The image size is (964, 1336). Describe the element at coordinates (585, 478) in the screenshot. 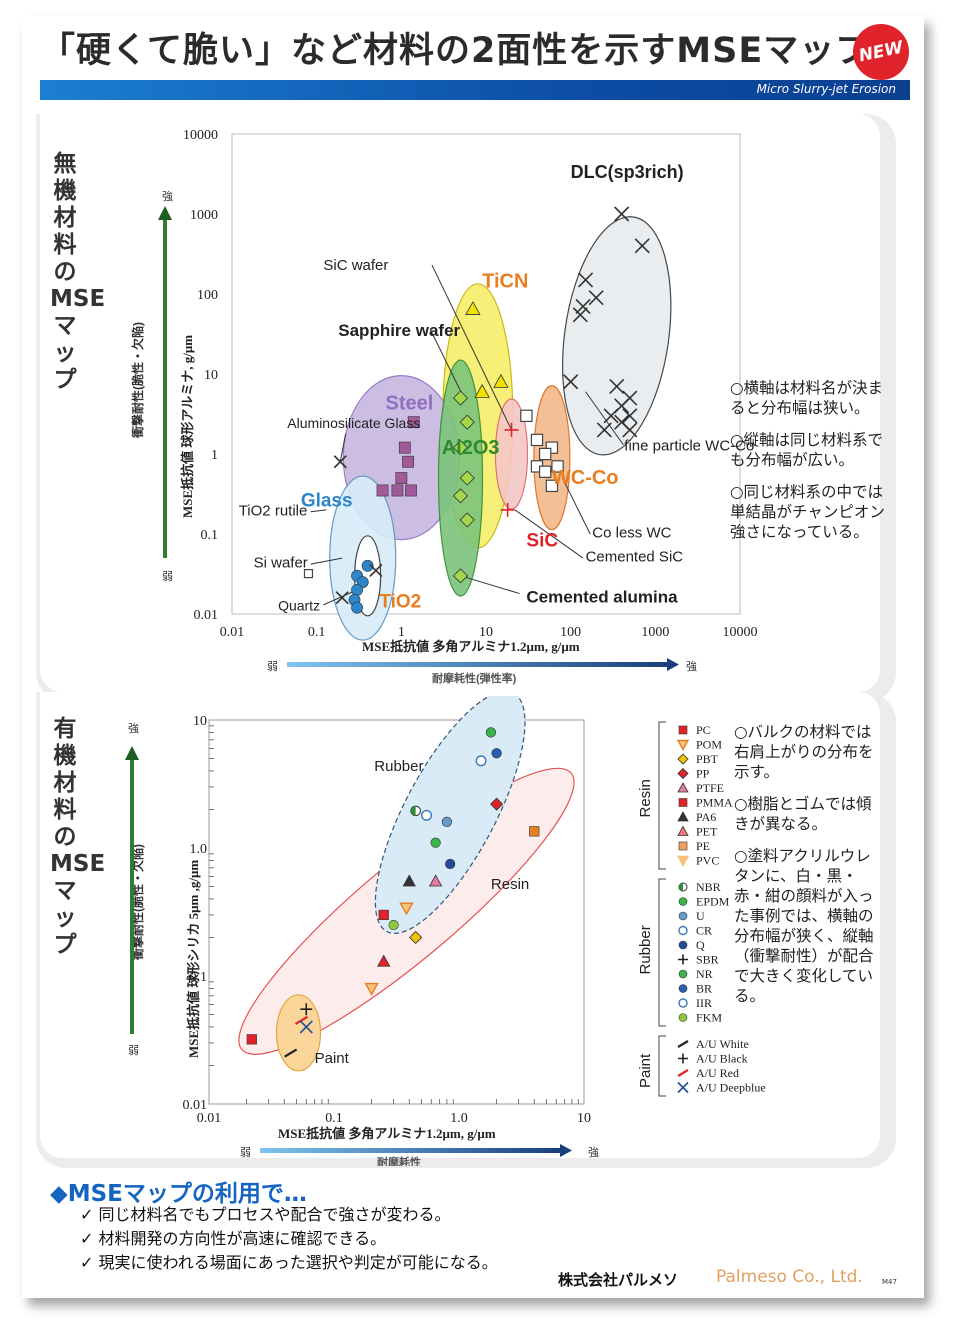

I see `chart1-label-wcco: WC-Co` at that location.